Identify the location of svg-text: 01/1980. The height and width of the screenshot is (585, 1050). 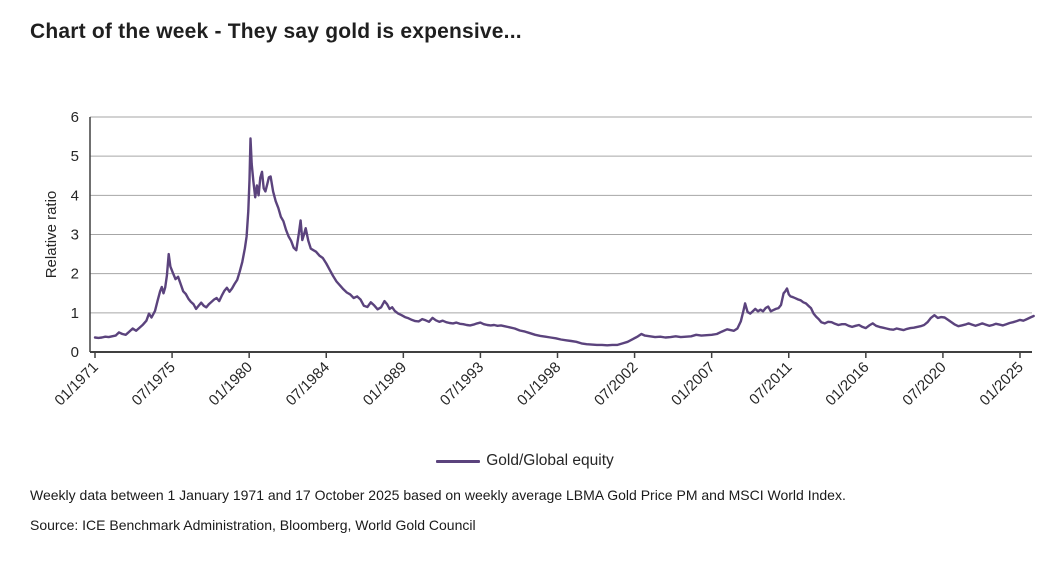
(231, 384).